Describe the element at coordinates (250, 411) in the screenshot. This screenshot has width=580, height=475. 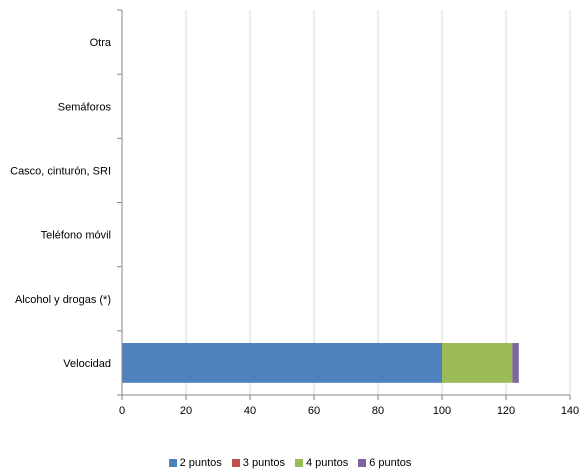
I see `x-tick-label-40: 40` at that location.